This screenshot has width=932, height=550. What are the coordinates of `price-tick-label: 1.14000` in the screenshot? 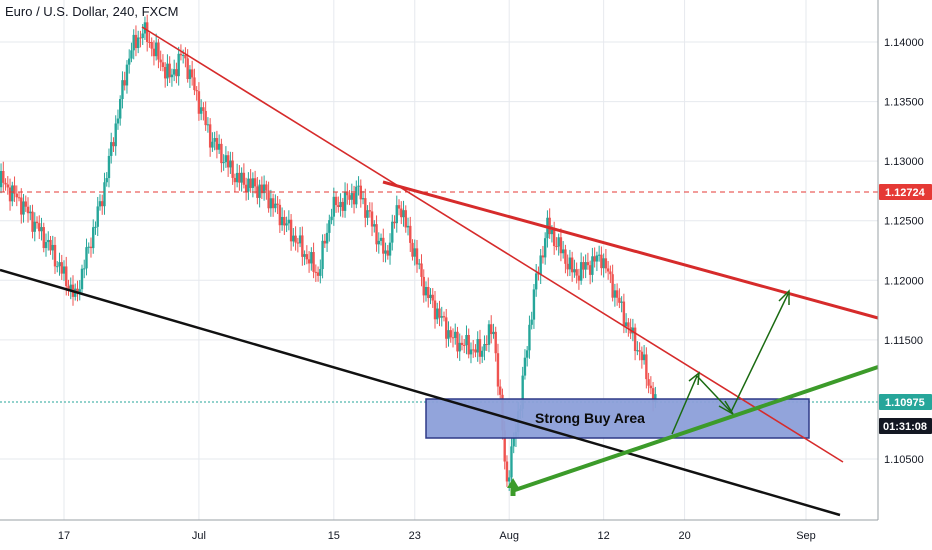 It's located at (904, 43).